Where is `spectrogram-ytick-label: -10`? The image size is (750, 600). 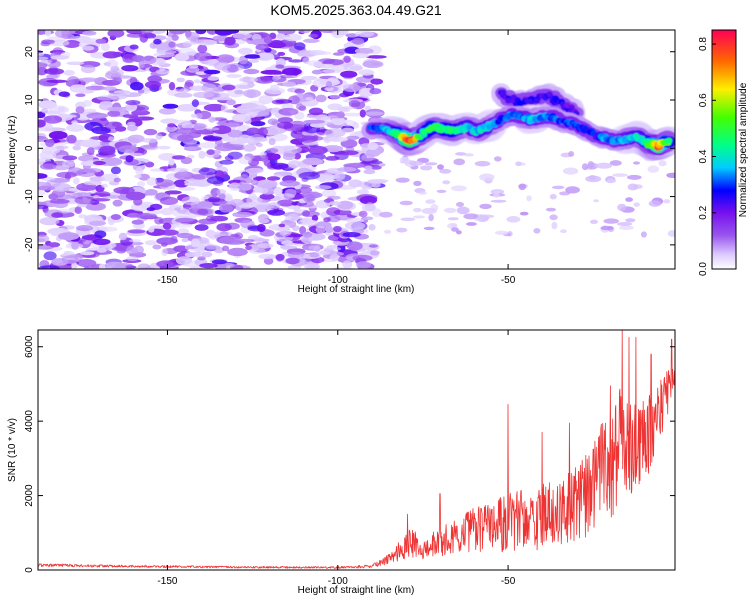 spectrogram-ytick-label: -10 is located at coordinates (29, 196).